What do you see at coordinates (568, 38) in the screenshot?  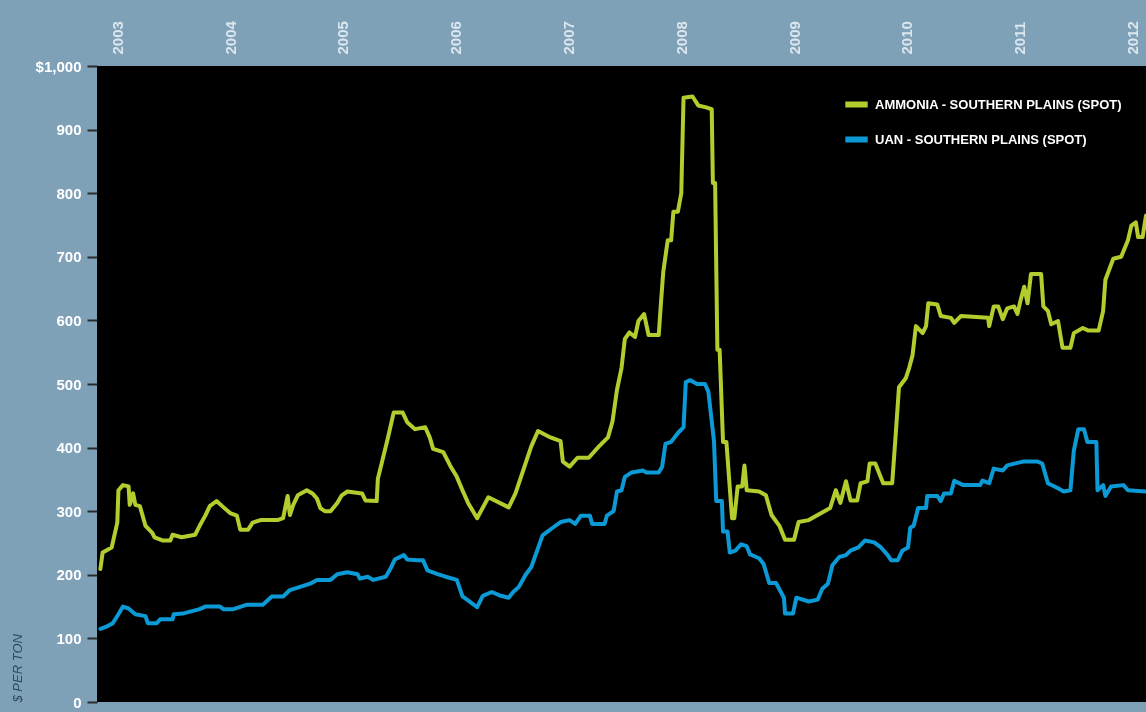 I see `x-tick-label: 2007` at bounding box center [568, 38].